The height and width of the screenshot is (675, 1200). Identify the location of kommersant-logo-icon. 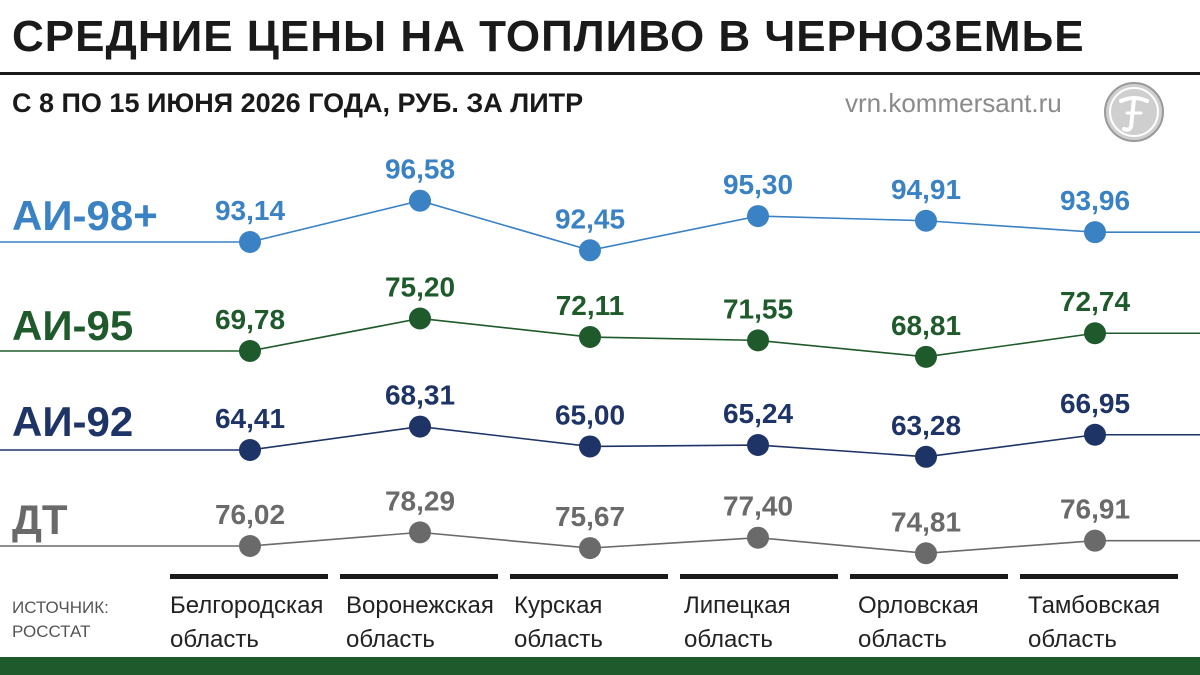
(1134, 112).